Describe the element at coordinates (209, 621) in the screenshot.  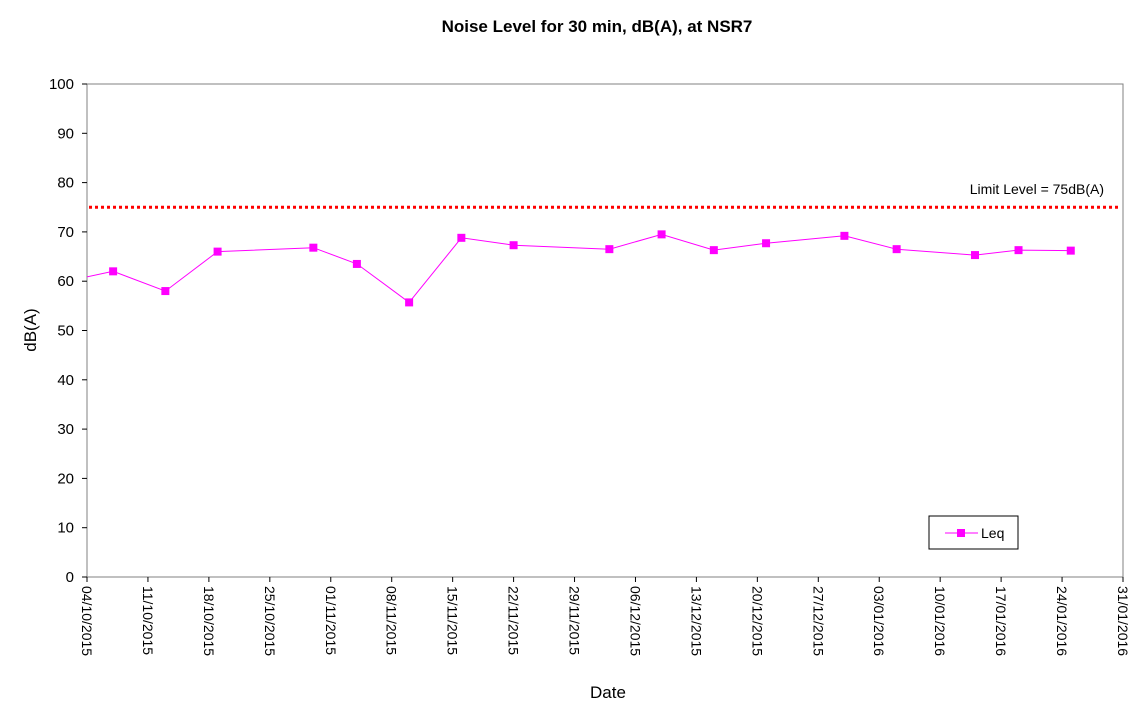
I see `x-tick-label: 18/10/2015` at that location.